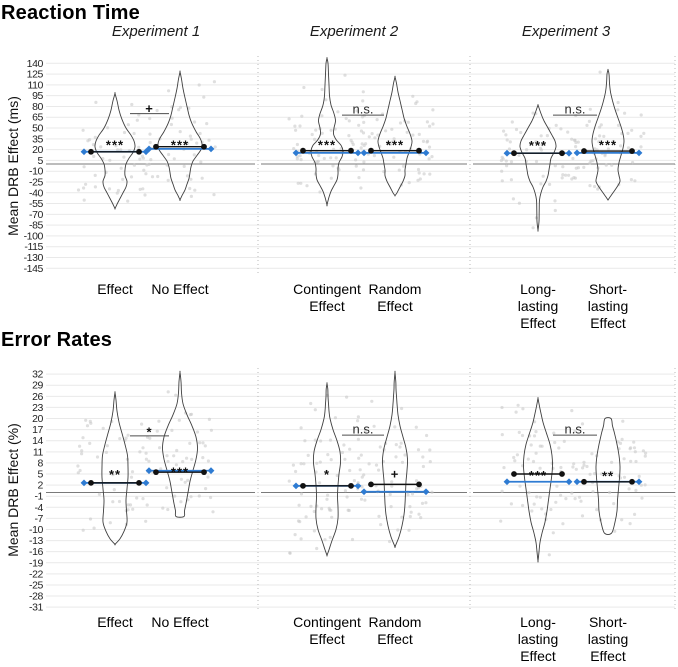  What do you see at coordinates (37, 386) in the screenshot?
I see `y-tick-label: 29` at bounding box center [37, 386].